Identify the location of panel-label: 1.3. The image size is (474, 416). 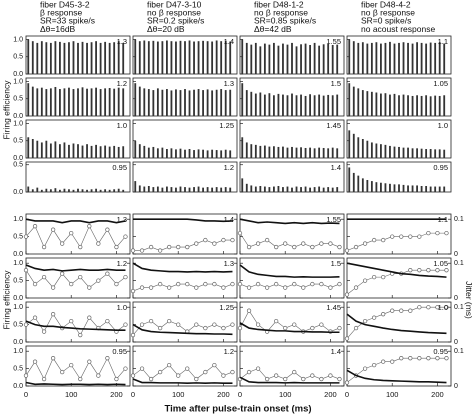
(229, 263).